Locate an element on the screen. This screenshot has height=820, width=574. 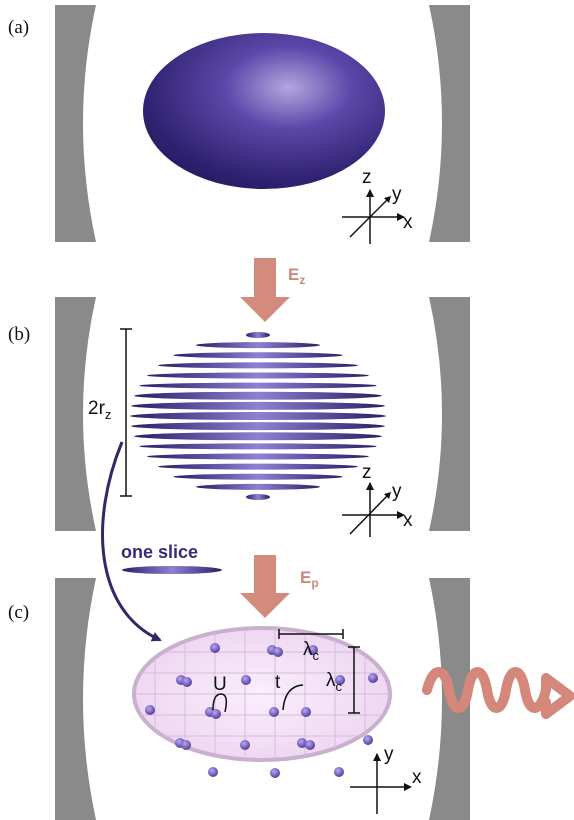
slice-arrow is located at coordinates (131, 541).